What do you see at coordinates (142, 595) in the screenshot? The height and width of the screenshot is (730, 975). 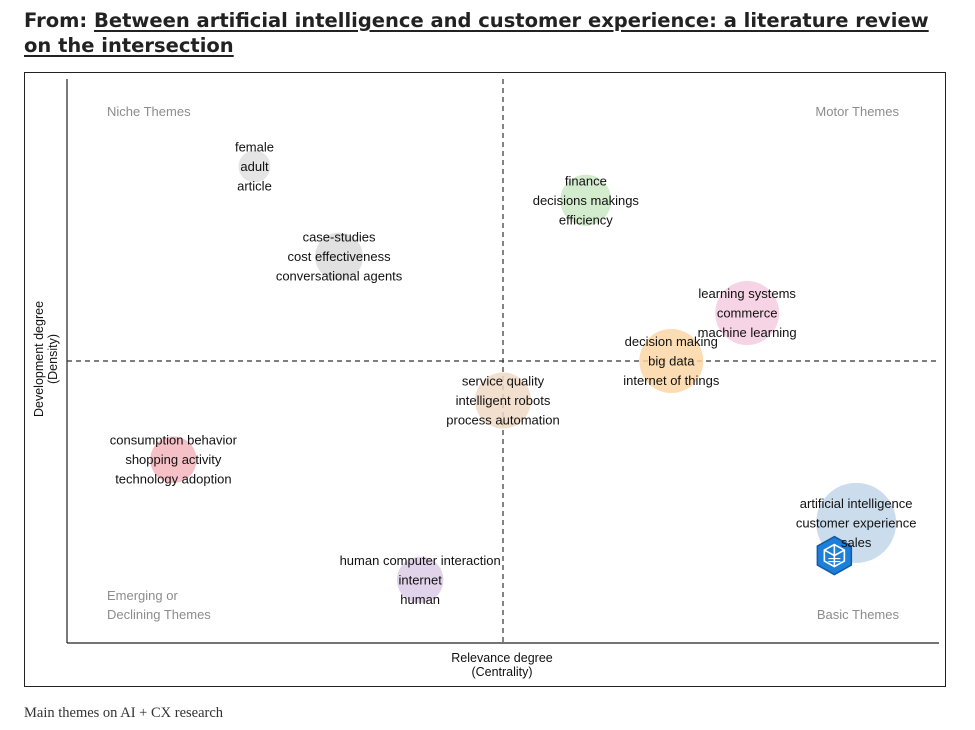 I see `quadrant-label-bottom-left-1: Emerging or` at bounding box center [142, 595].